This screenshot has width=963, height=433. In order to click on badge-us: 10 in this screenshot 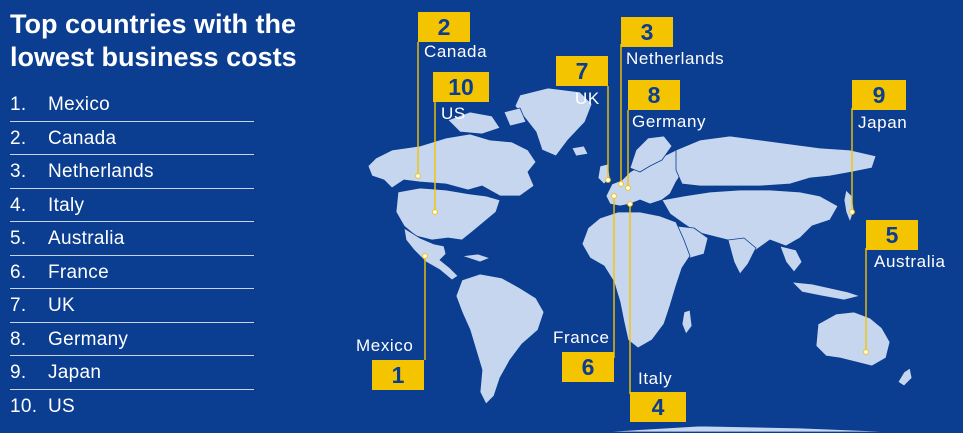, I will do `click(461, 87)`.